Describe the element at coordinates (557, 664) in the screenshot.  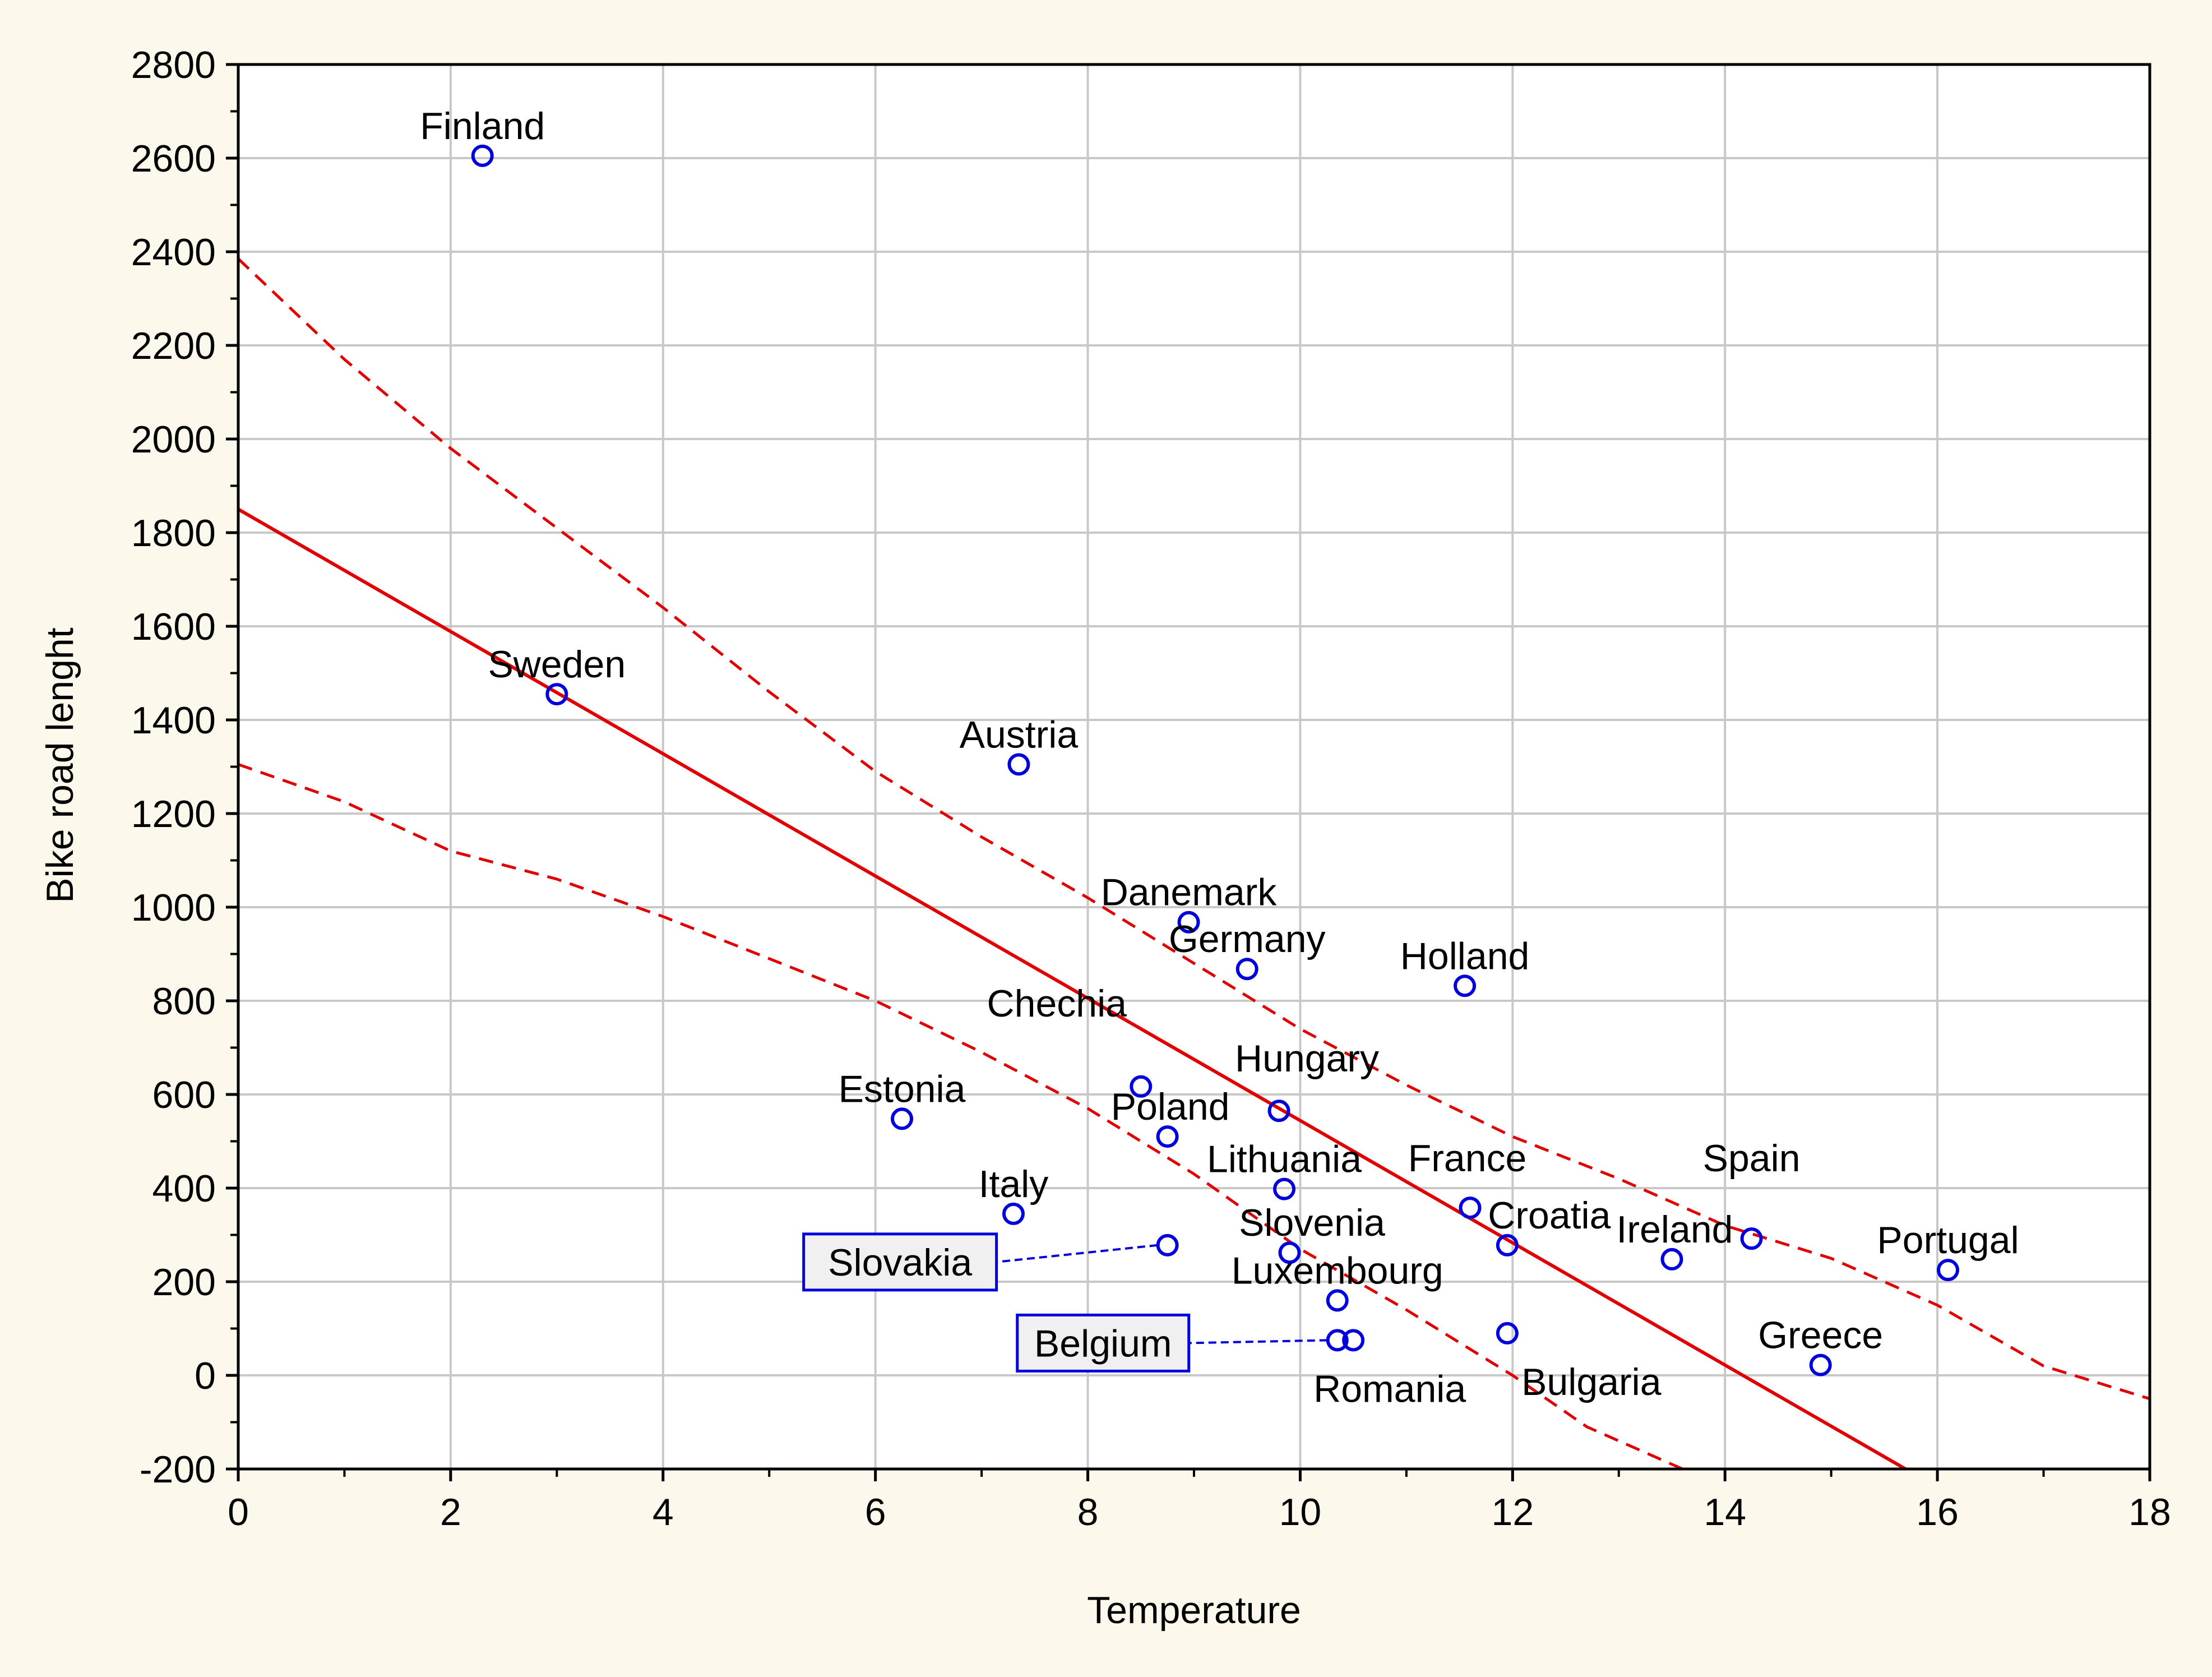
I see `point-label: Sweden` at that location.